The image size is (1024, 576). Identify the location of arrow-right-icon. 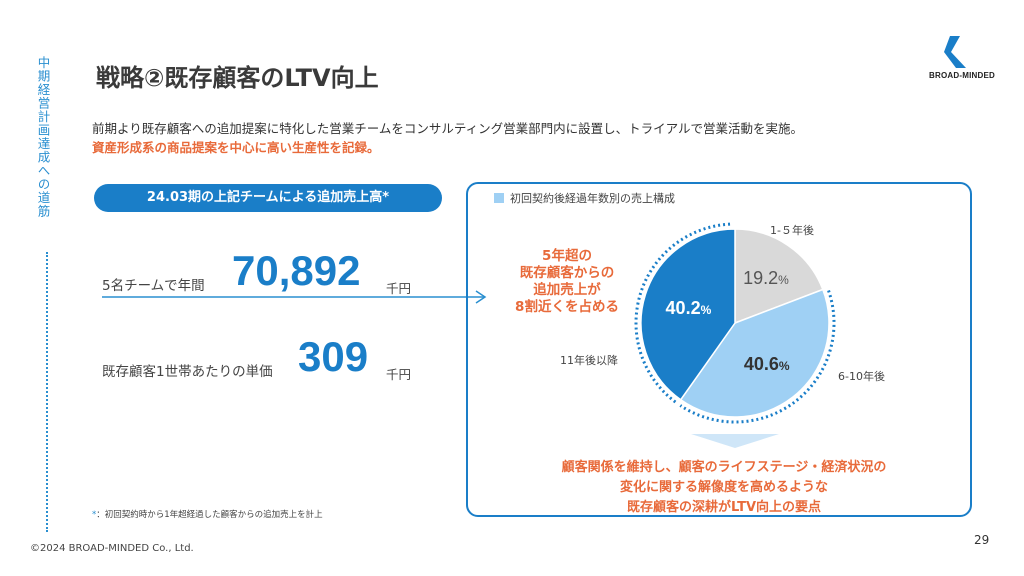
(294, 297).